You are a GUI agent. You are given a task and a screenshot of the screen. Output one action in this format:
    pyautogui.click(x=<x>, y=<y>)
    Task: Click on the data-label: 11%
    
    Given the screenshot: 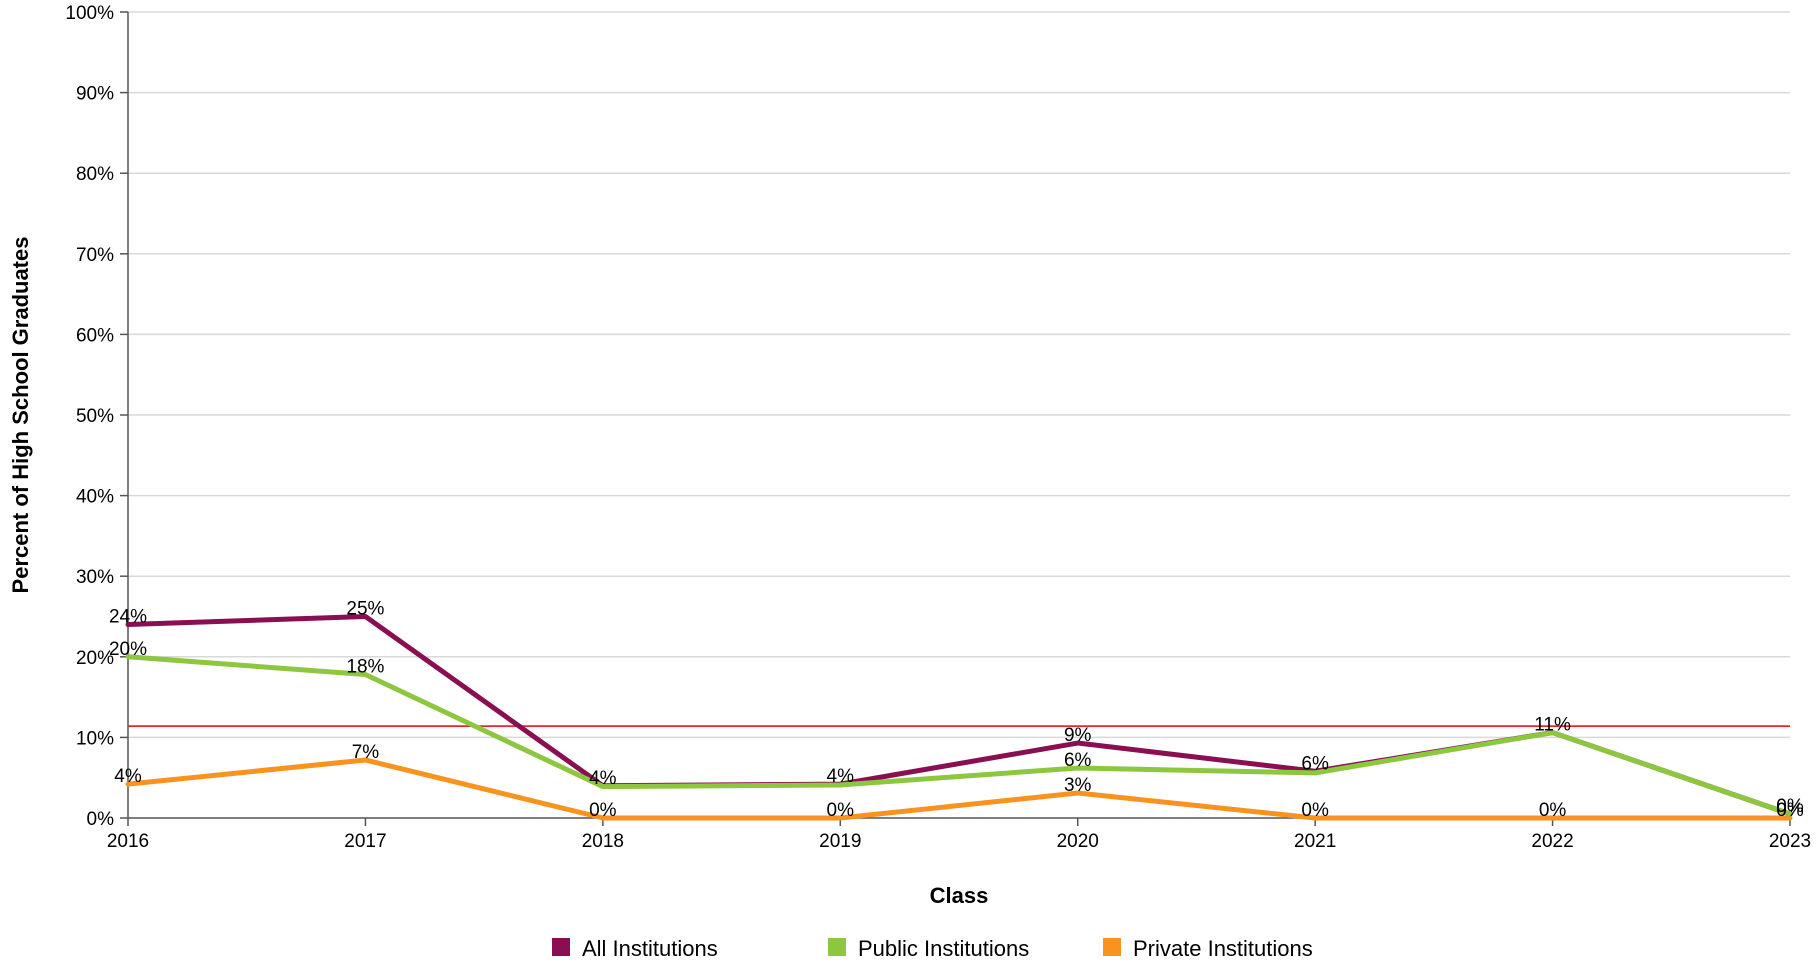 What is the action you would take?
    pyautogui.click(x=1552, y=725)
    